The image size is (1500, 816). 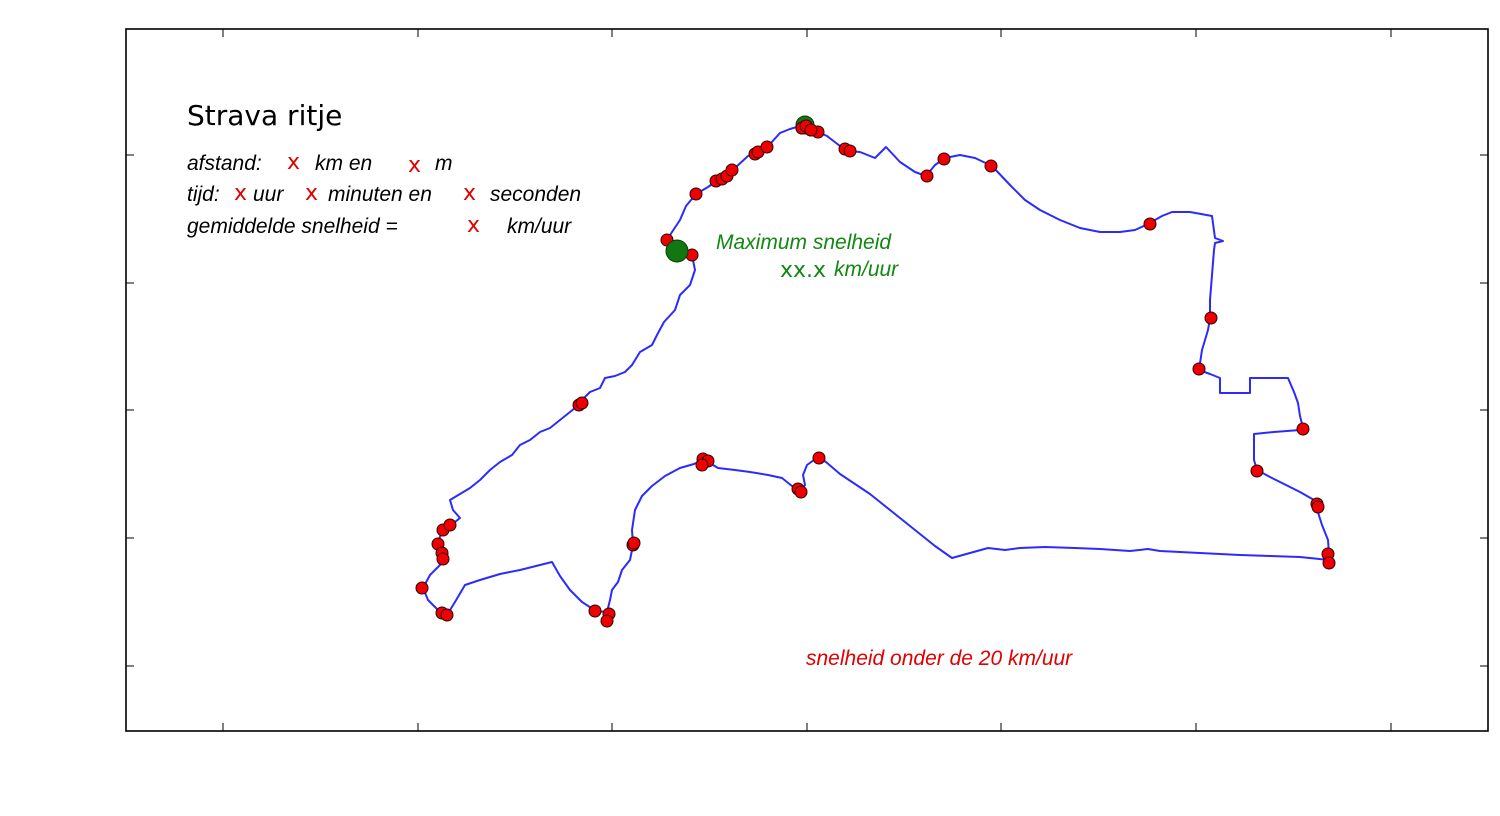 What do you see at coordinates (741, 189) in the screenshot?
I see `max-speed-points` at bounding box center [741, 189].